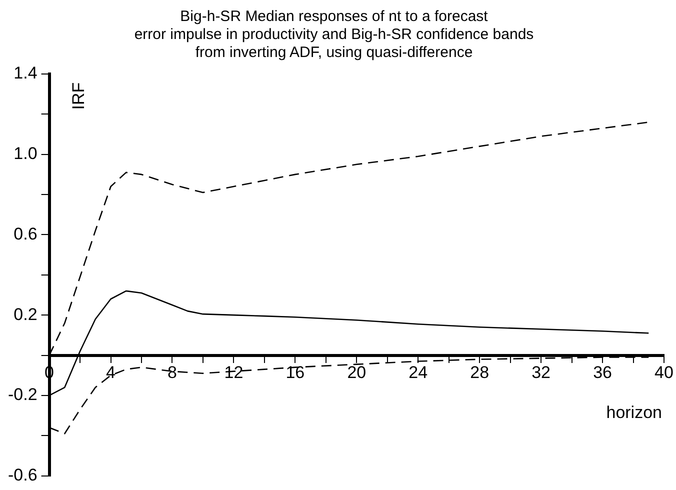 The image size is (676, 490). What do you see at coordinates (418, 372) in the screenshot?
I see `x-tick-label: 24` at bounding box center [418, 372].